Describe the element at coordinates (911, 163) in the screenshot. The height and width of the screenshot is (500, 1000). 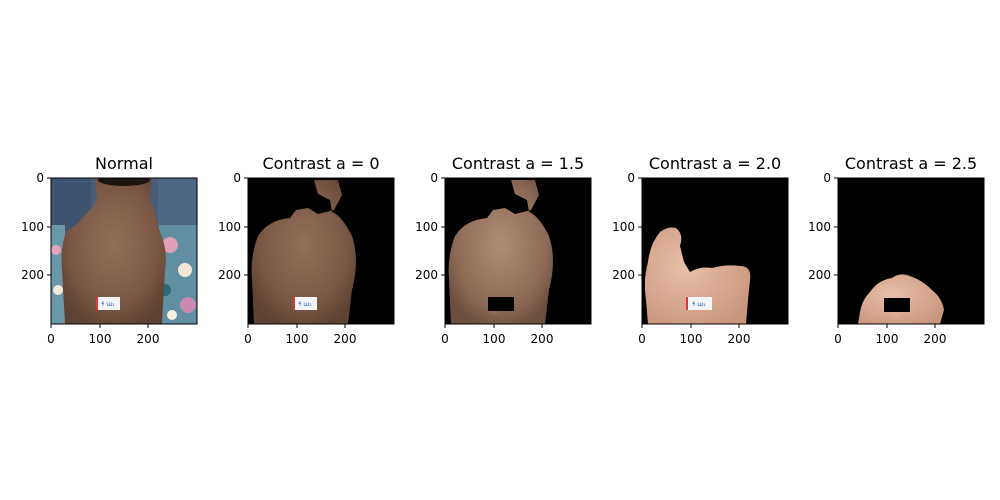
I see `panel-title: Contrast a = 2.5` at that location.